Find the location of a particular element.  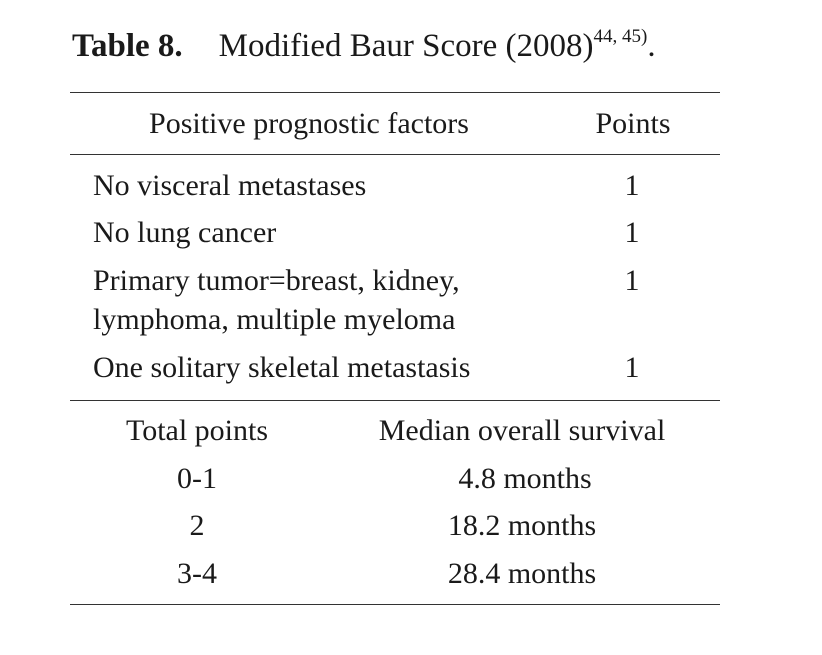

caption-period: . is located at coordinates (651, 46).